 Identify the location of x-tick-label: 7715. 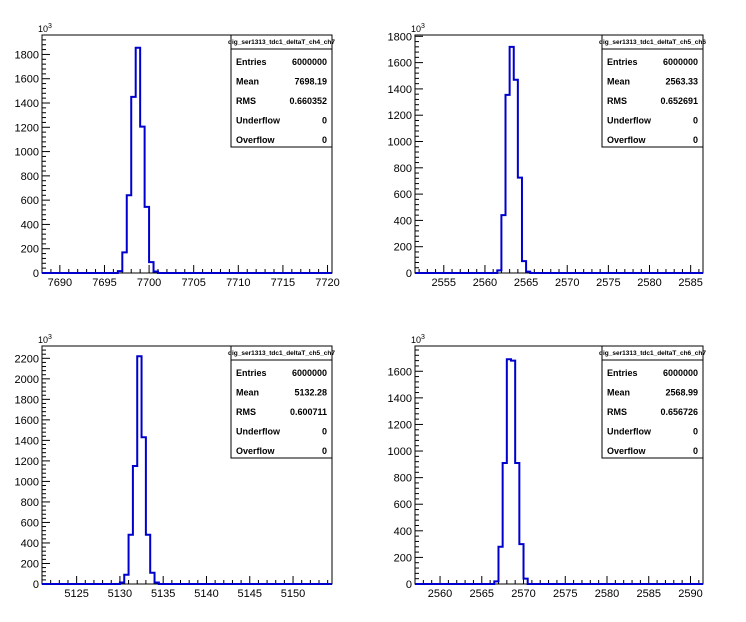
(283, 283).